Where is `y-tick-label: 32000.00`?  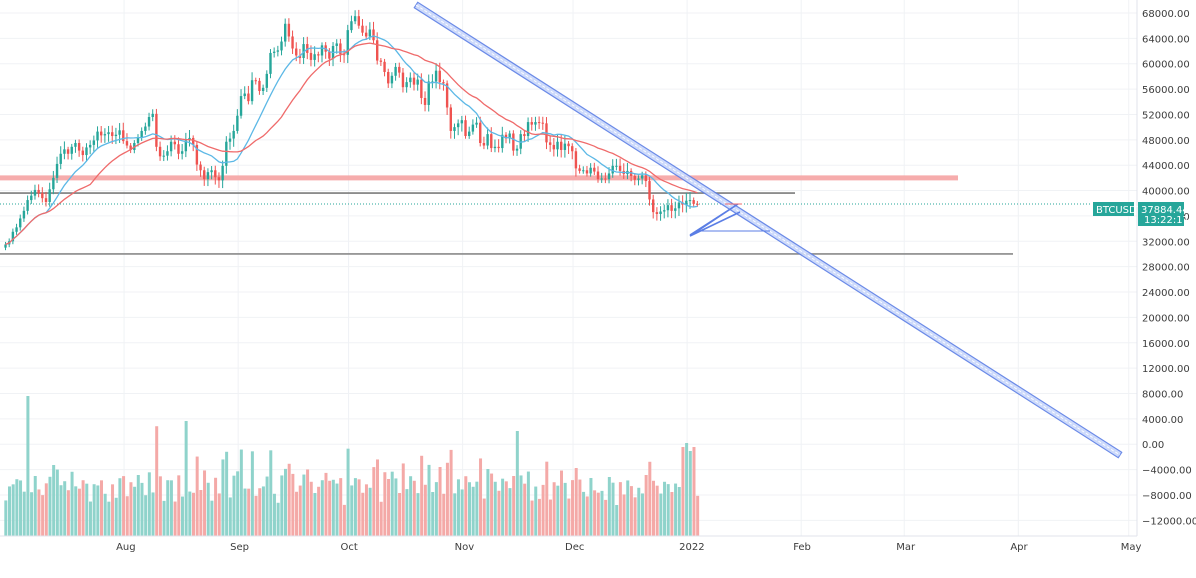 y-tick-label: 32000.00 is located at coordinates (1166, 242).